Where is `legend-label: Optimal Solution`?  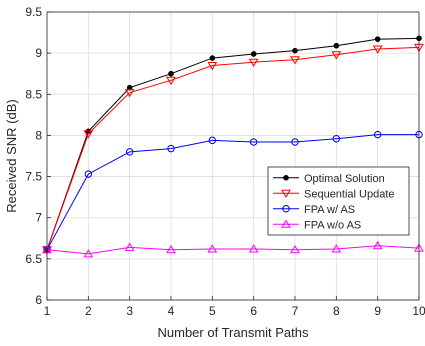
legend-label: Optimal Solution is located at coordinates (344, 179).